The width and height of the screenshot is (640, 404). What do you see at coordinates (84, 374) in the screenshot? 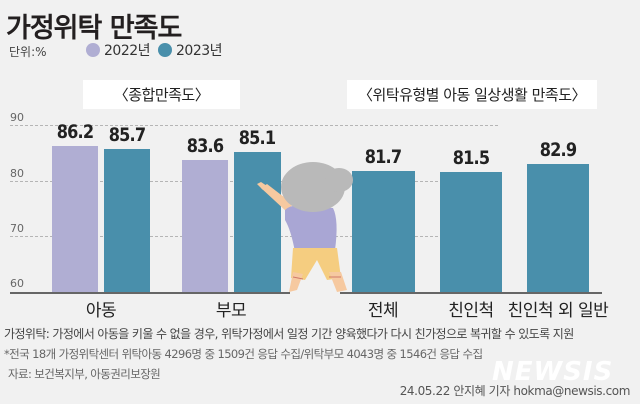
I see `source-note: 자료: 보건복지부, 아동권리보장원` at bounding box center [84, 374].